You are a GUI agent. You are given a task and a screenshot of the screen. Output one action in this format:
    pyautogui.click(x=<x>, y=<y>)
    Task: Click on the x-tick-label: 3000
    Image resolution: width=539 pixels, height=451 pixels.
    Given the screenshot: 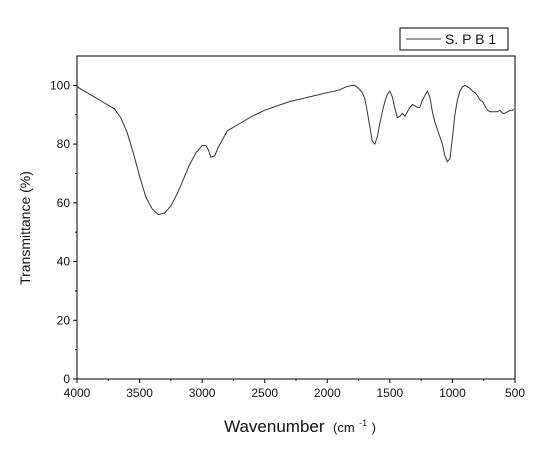 What is the action you would take?
    pyautogui.click(x=202, y=393)
    